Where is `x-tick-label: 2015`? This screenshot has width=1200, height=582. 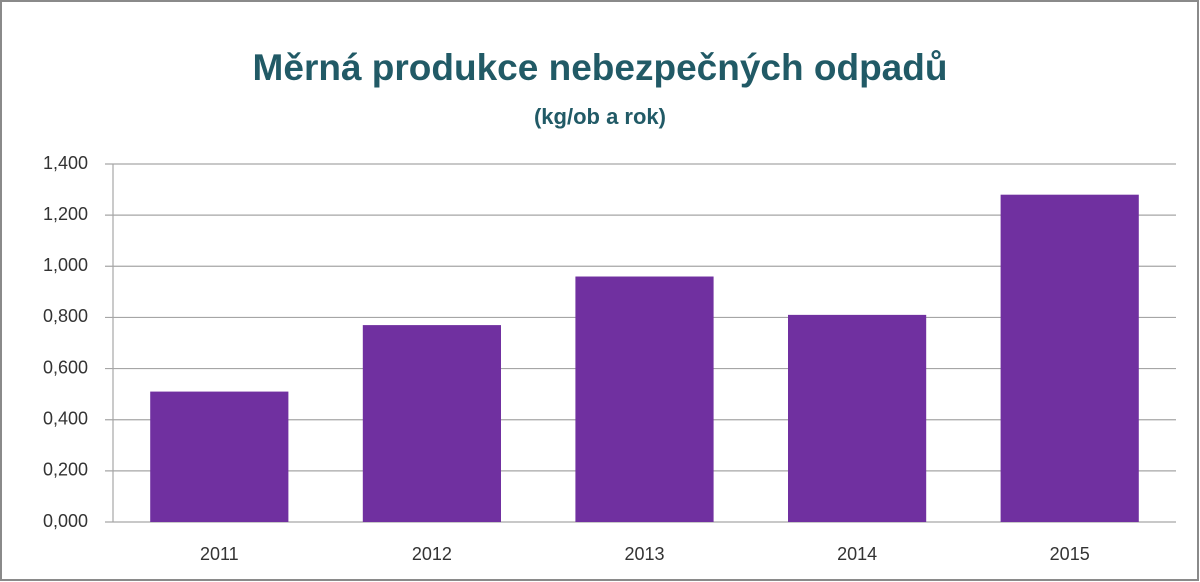
x-tick-label: 2015 is located at coordinates (1070, 554).